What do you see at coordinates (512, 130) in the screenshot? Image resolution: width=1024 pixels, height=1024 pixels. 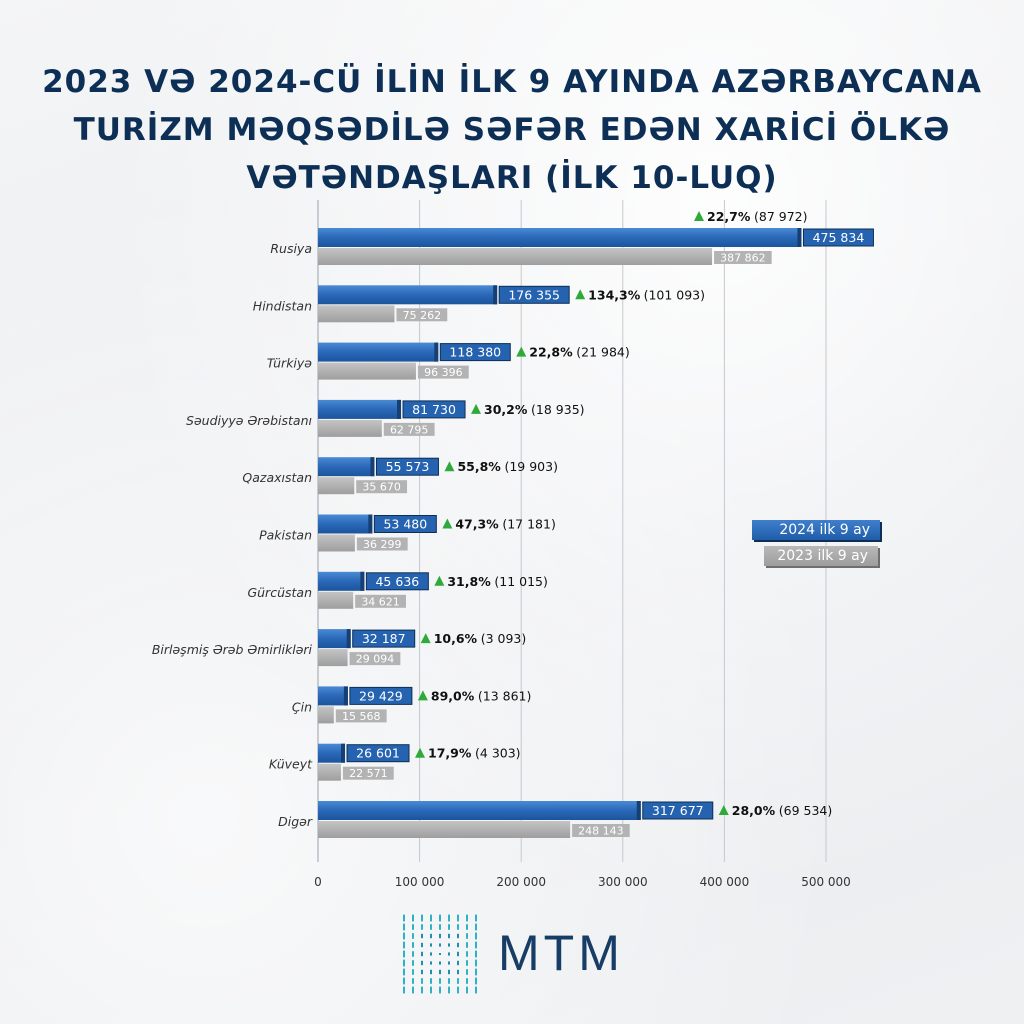 I see `title-line-2: TURİZM MƏQSƏDİLƏ SƏFƏR EDƏN XARİCİ ÖLKƏ` at bounding box center [512, 130].